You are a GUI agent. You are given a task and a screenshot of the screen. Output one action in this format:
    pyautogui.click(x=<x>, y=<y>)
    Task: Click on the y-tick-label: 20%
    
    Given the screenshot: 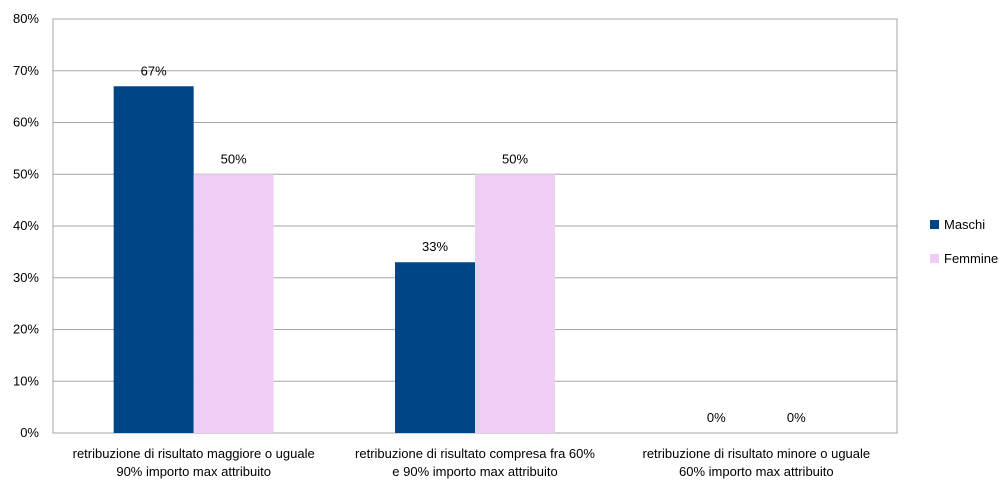 What is the action you would take?
    pyautogui.click(x=26, y=329)
    